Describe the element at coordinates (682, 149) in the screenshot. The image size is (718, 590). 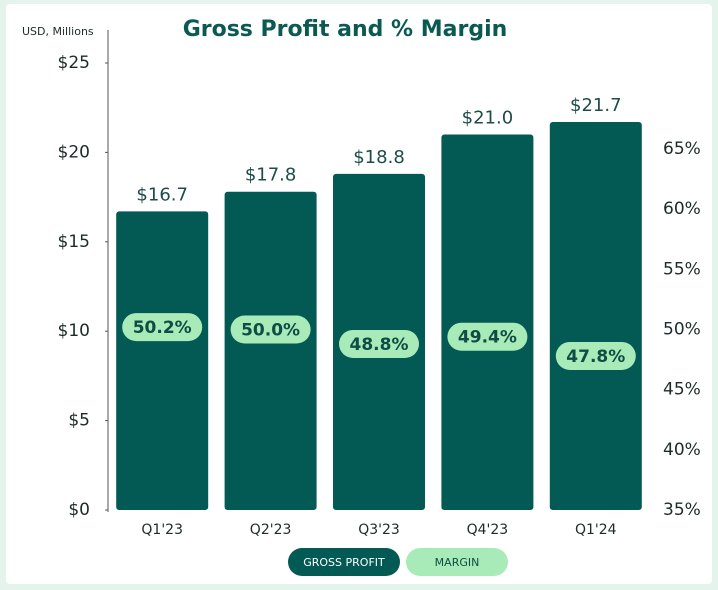
I see `y2-tick-label: 65%` at that location.